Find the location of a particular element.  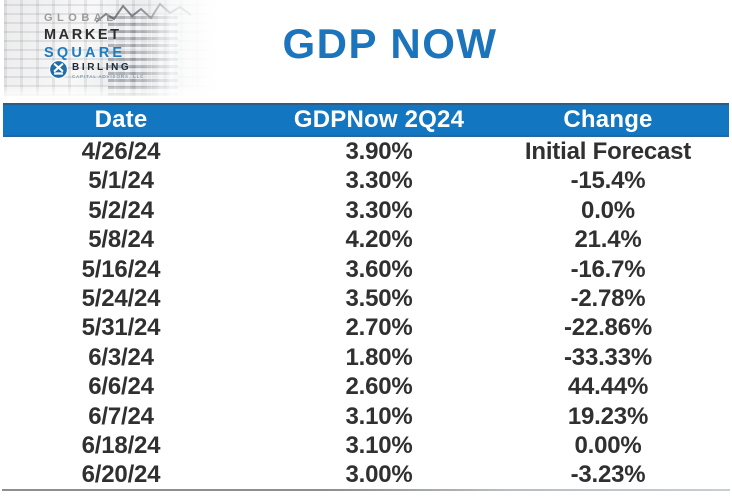

gdpnow-cell: 2.70% is located at coordinates (379, 328).